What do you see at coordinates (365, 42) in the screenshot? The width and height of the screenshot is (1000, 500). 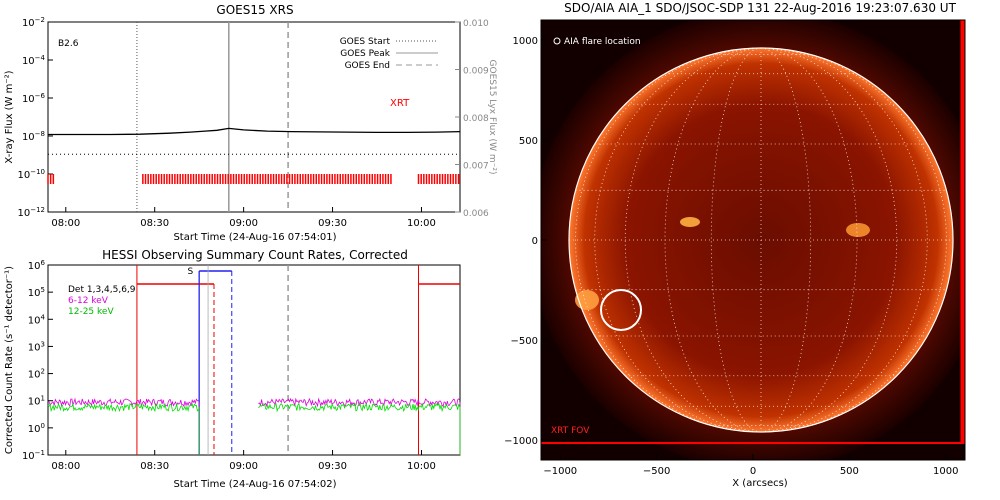 I see `legend-goes-start: GOES Start` at bounding box center [365, 42].